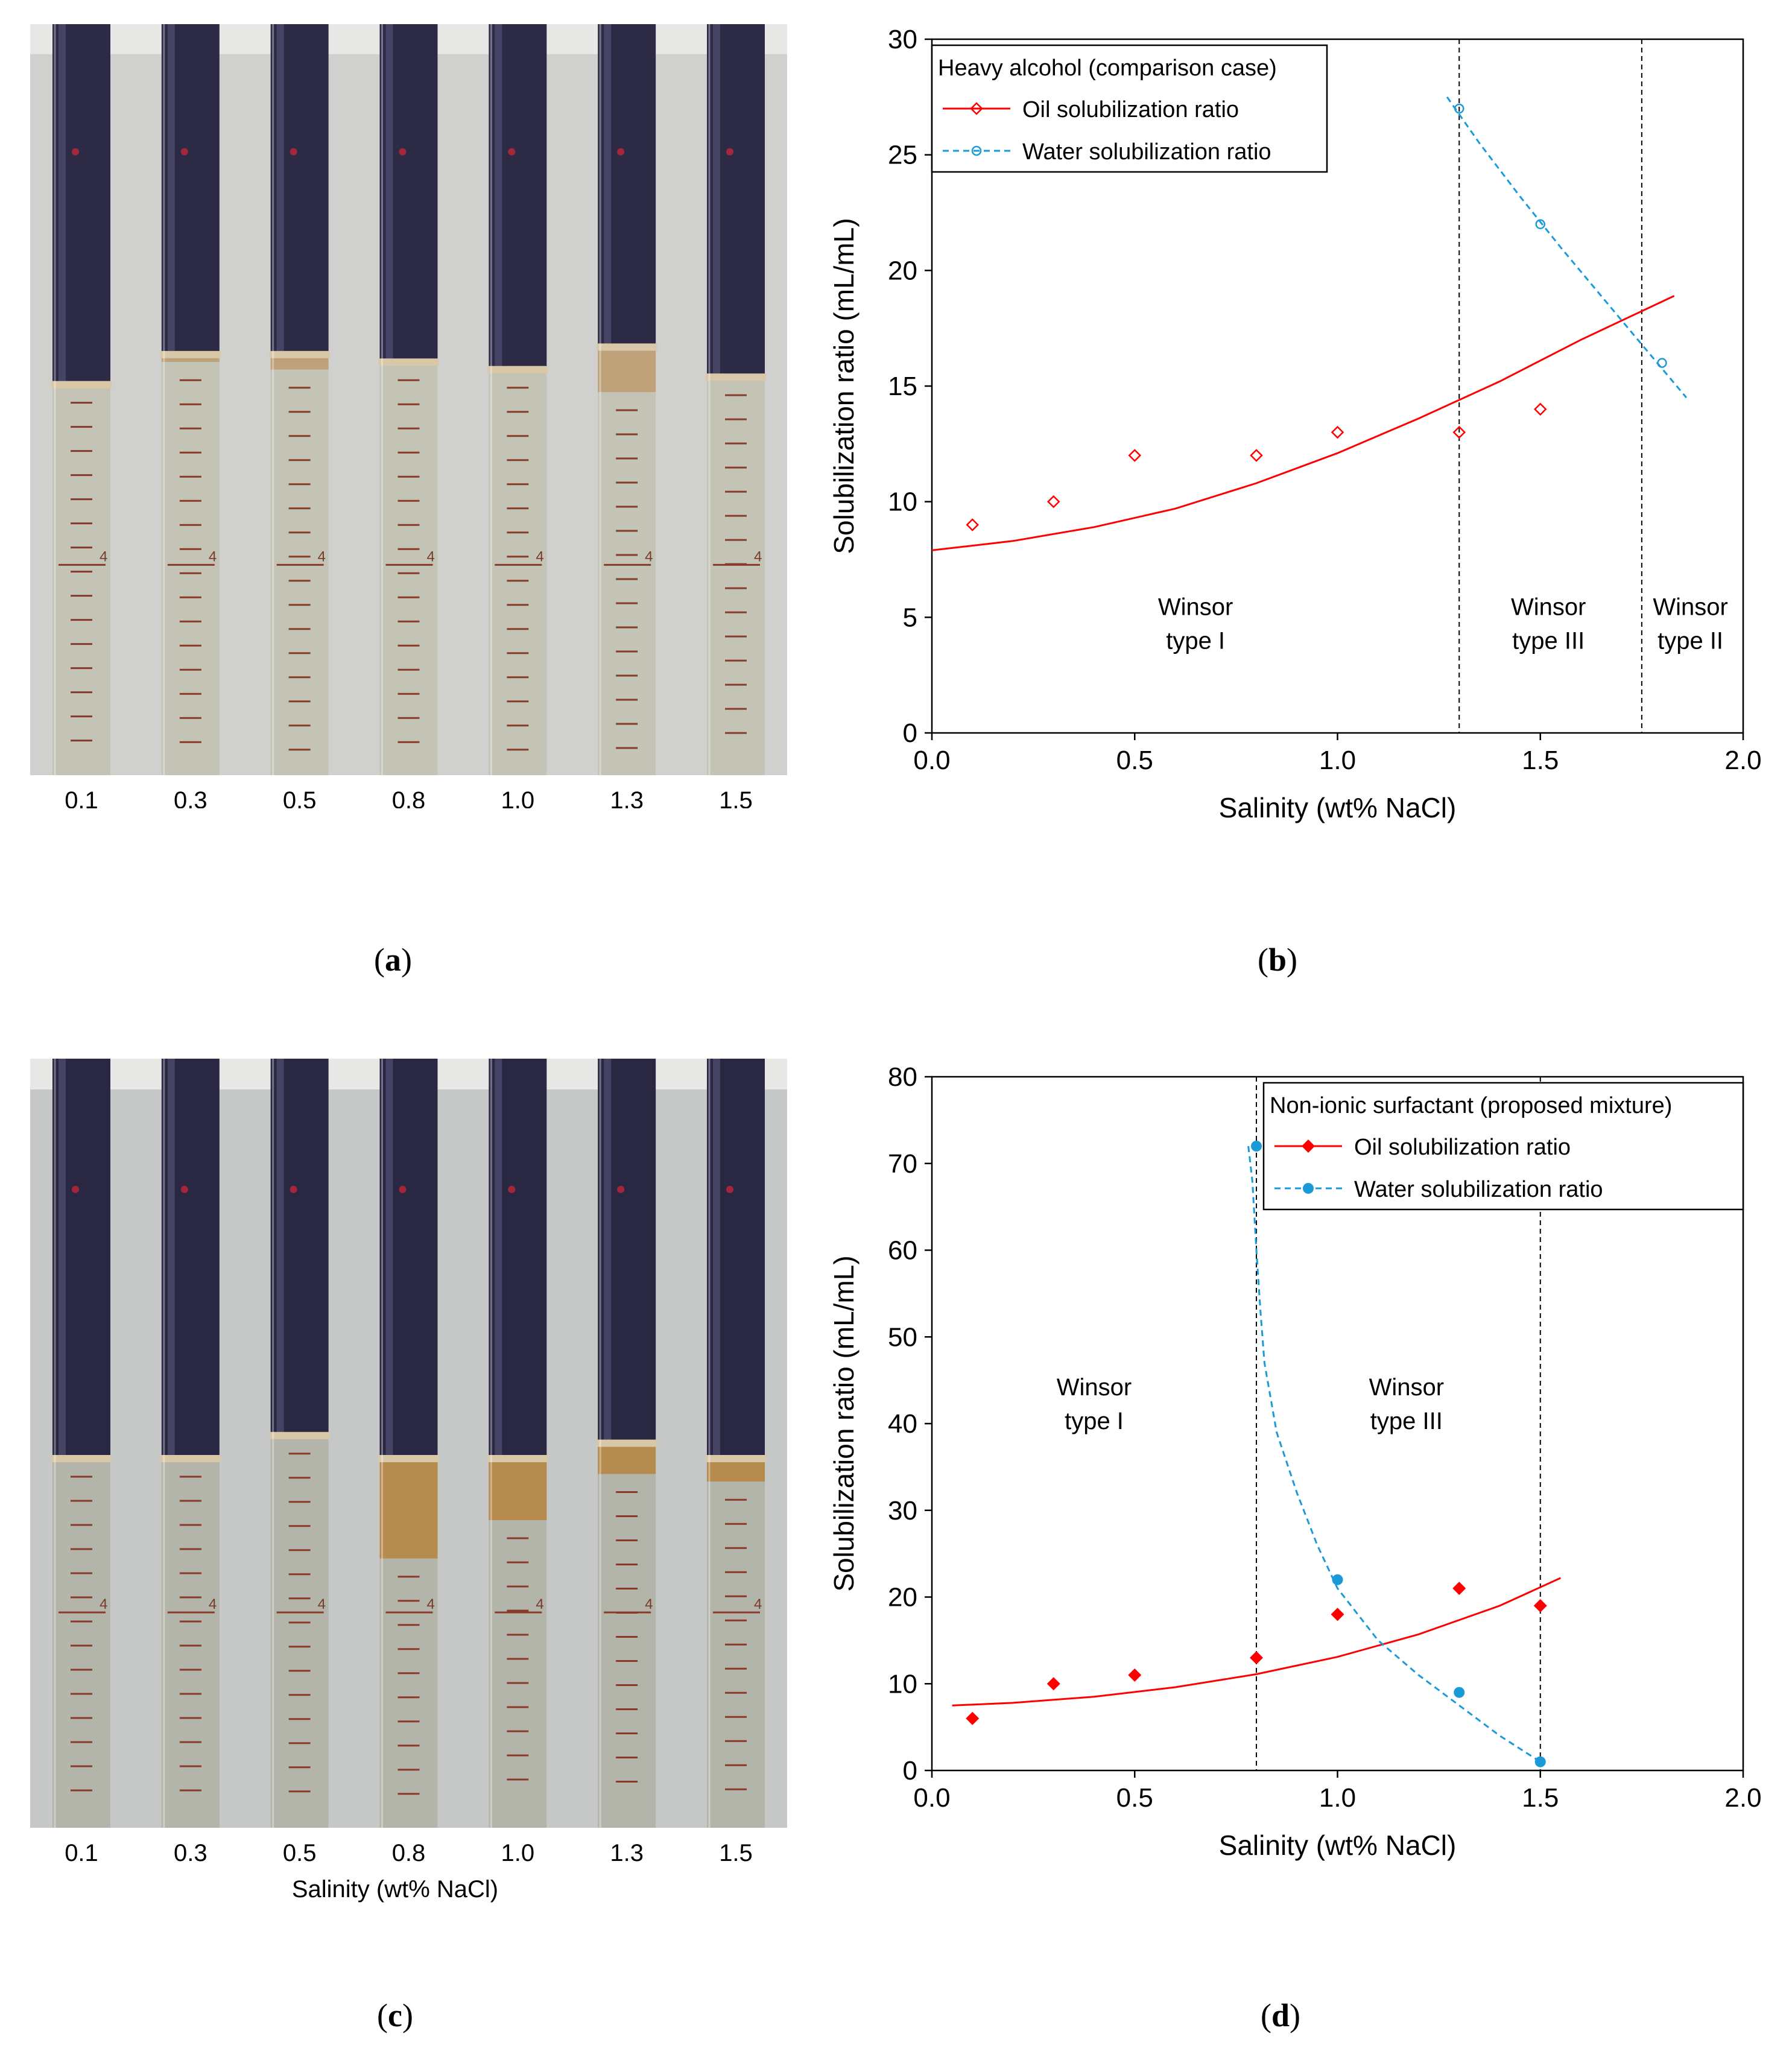  Describe the element at coordinates (81, 399) in the screenshot. I see `tube-1: 4` at that location.